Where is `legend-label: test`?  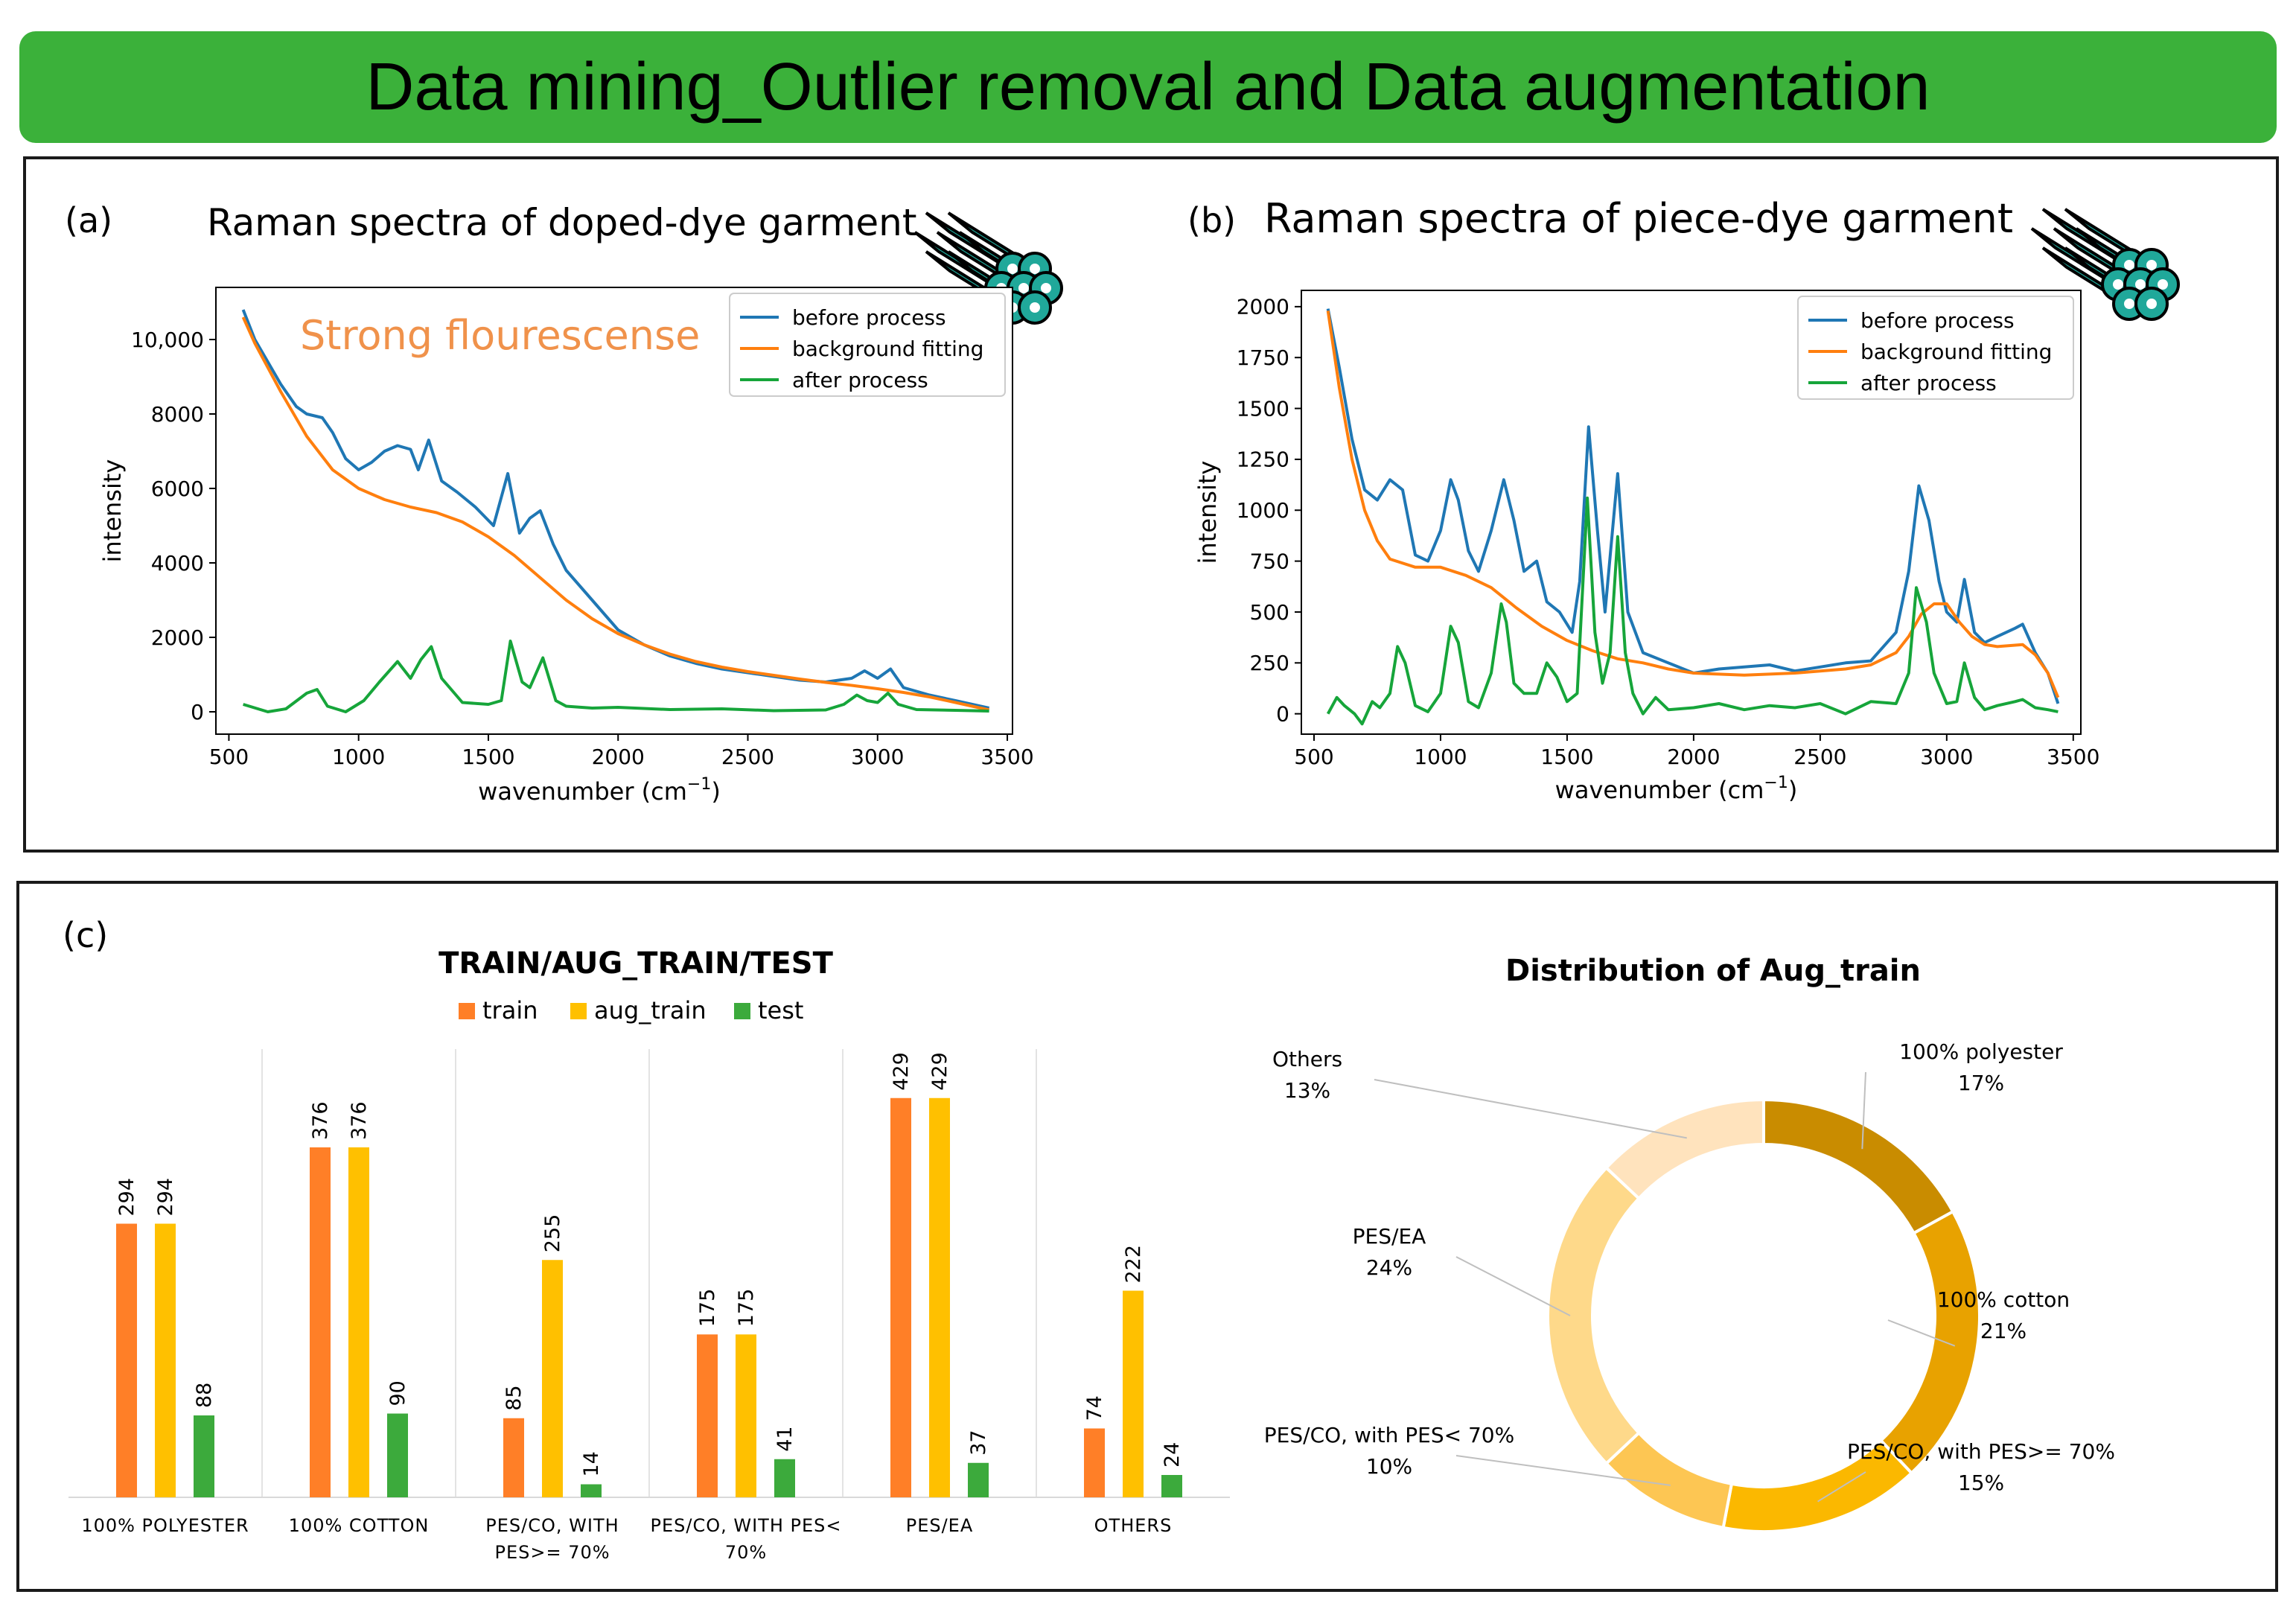
legend-label: test is located at coordinates (780, 1011).